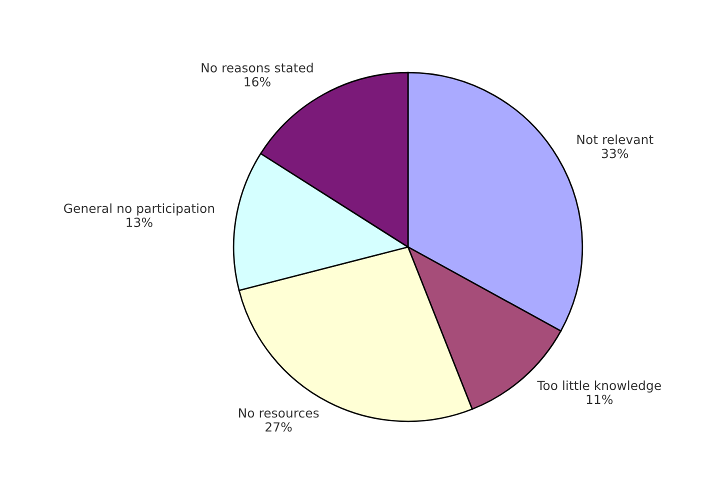 This screenshot has width=707, height=489. Describe the element at coordinates (615, 139) in the screenshot. I see `slice-label: Not relevant` at that location.